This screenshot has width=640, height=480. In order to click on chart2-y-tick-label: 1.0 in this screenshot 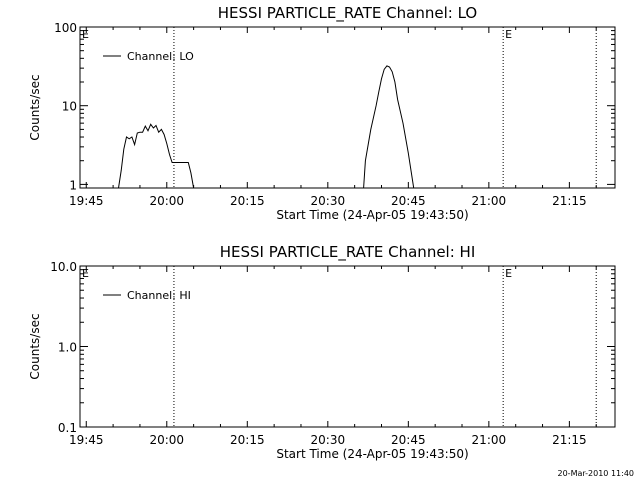, I will do `click(67, 348)`.